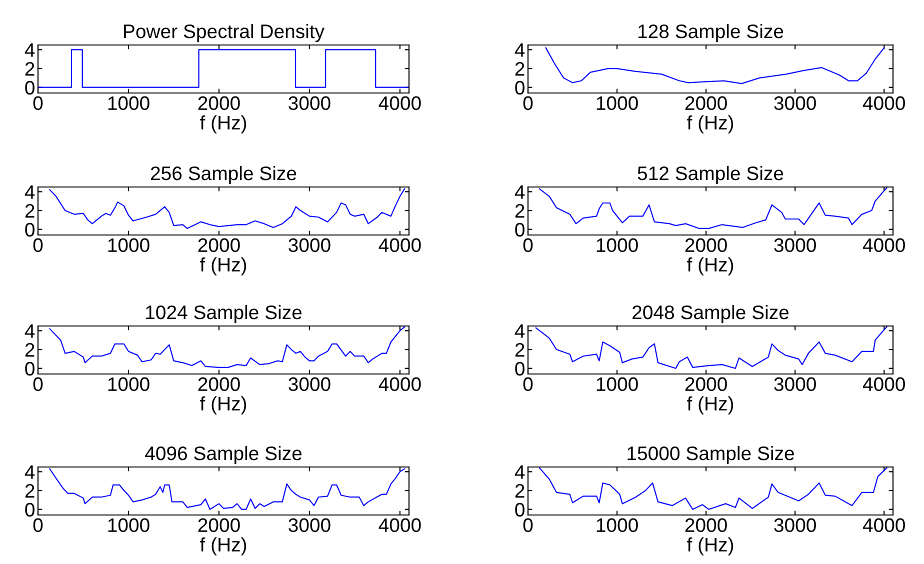 The image size is (924, 564). Describe the element at coordinates (223, 455) in the screenshot. I see `chart-title: 4096 Sample Size` at that location.